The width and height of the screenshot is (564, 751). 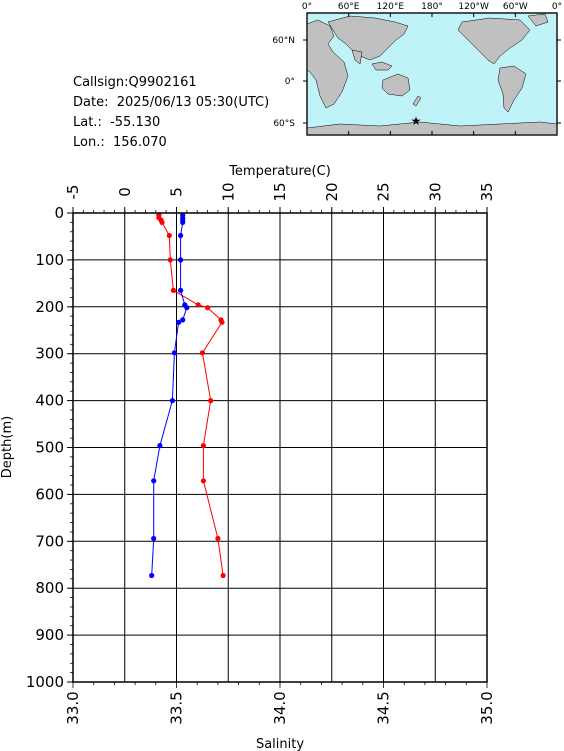 What do you see at coordinates (73, 707) in the screenshot?
I see `salinity-tick-label: 33.0` at bounding box center [73, 707].